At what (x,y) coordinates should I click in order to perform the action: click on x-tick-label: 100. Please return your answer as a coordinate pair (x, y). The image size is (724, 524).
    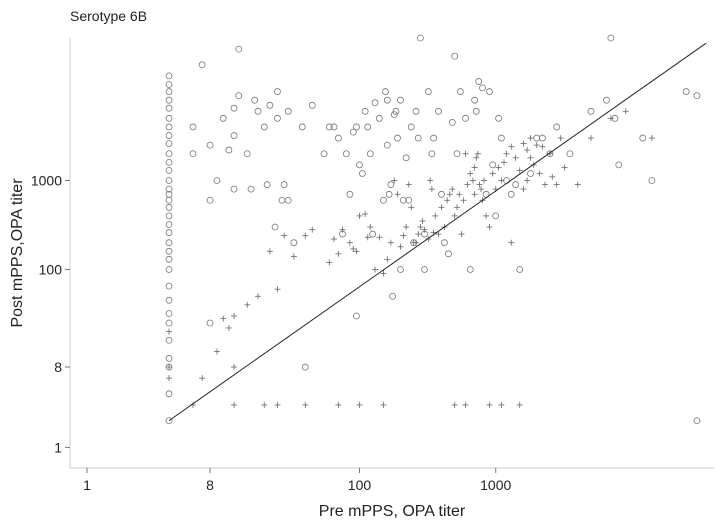
    Looking at the image, I should click on (360, 485).